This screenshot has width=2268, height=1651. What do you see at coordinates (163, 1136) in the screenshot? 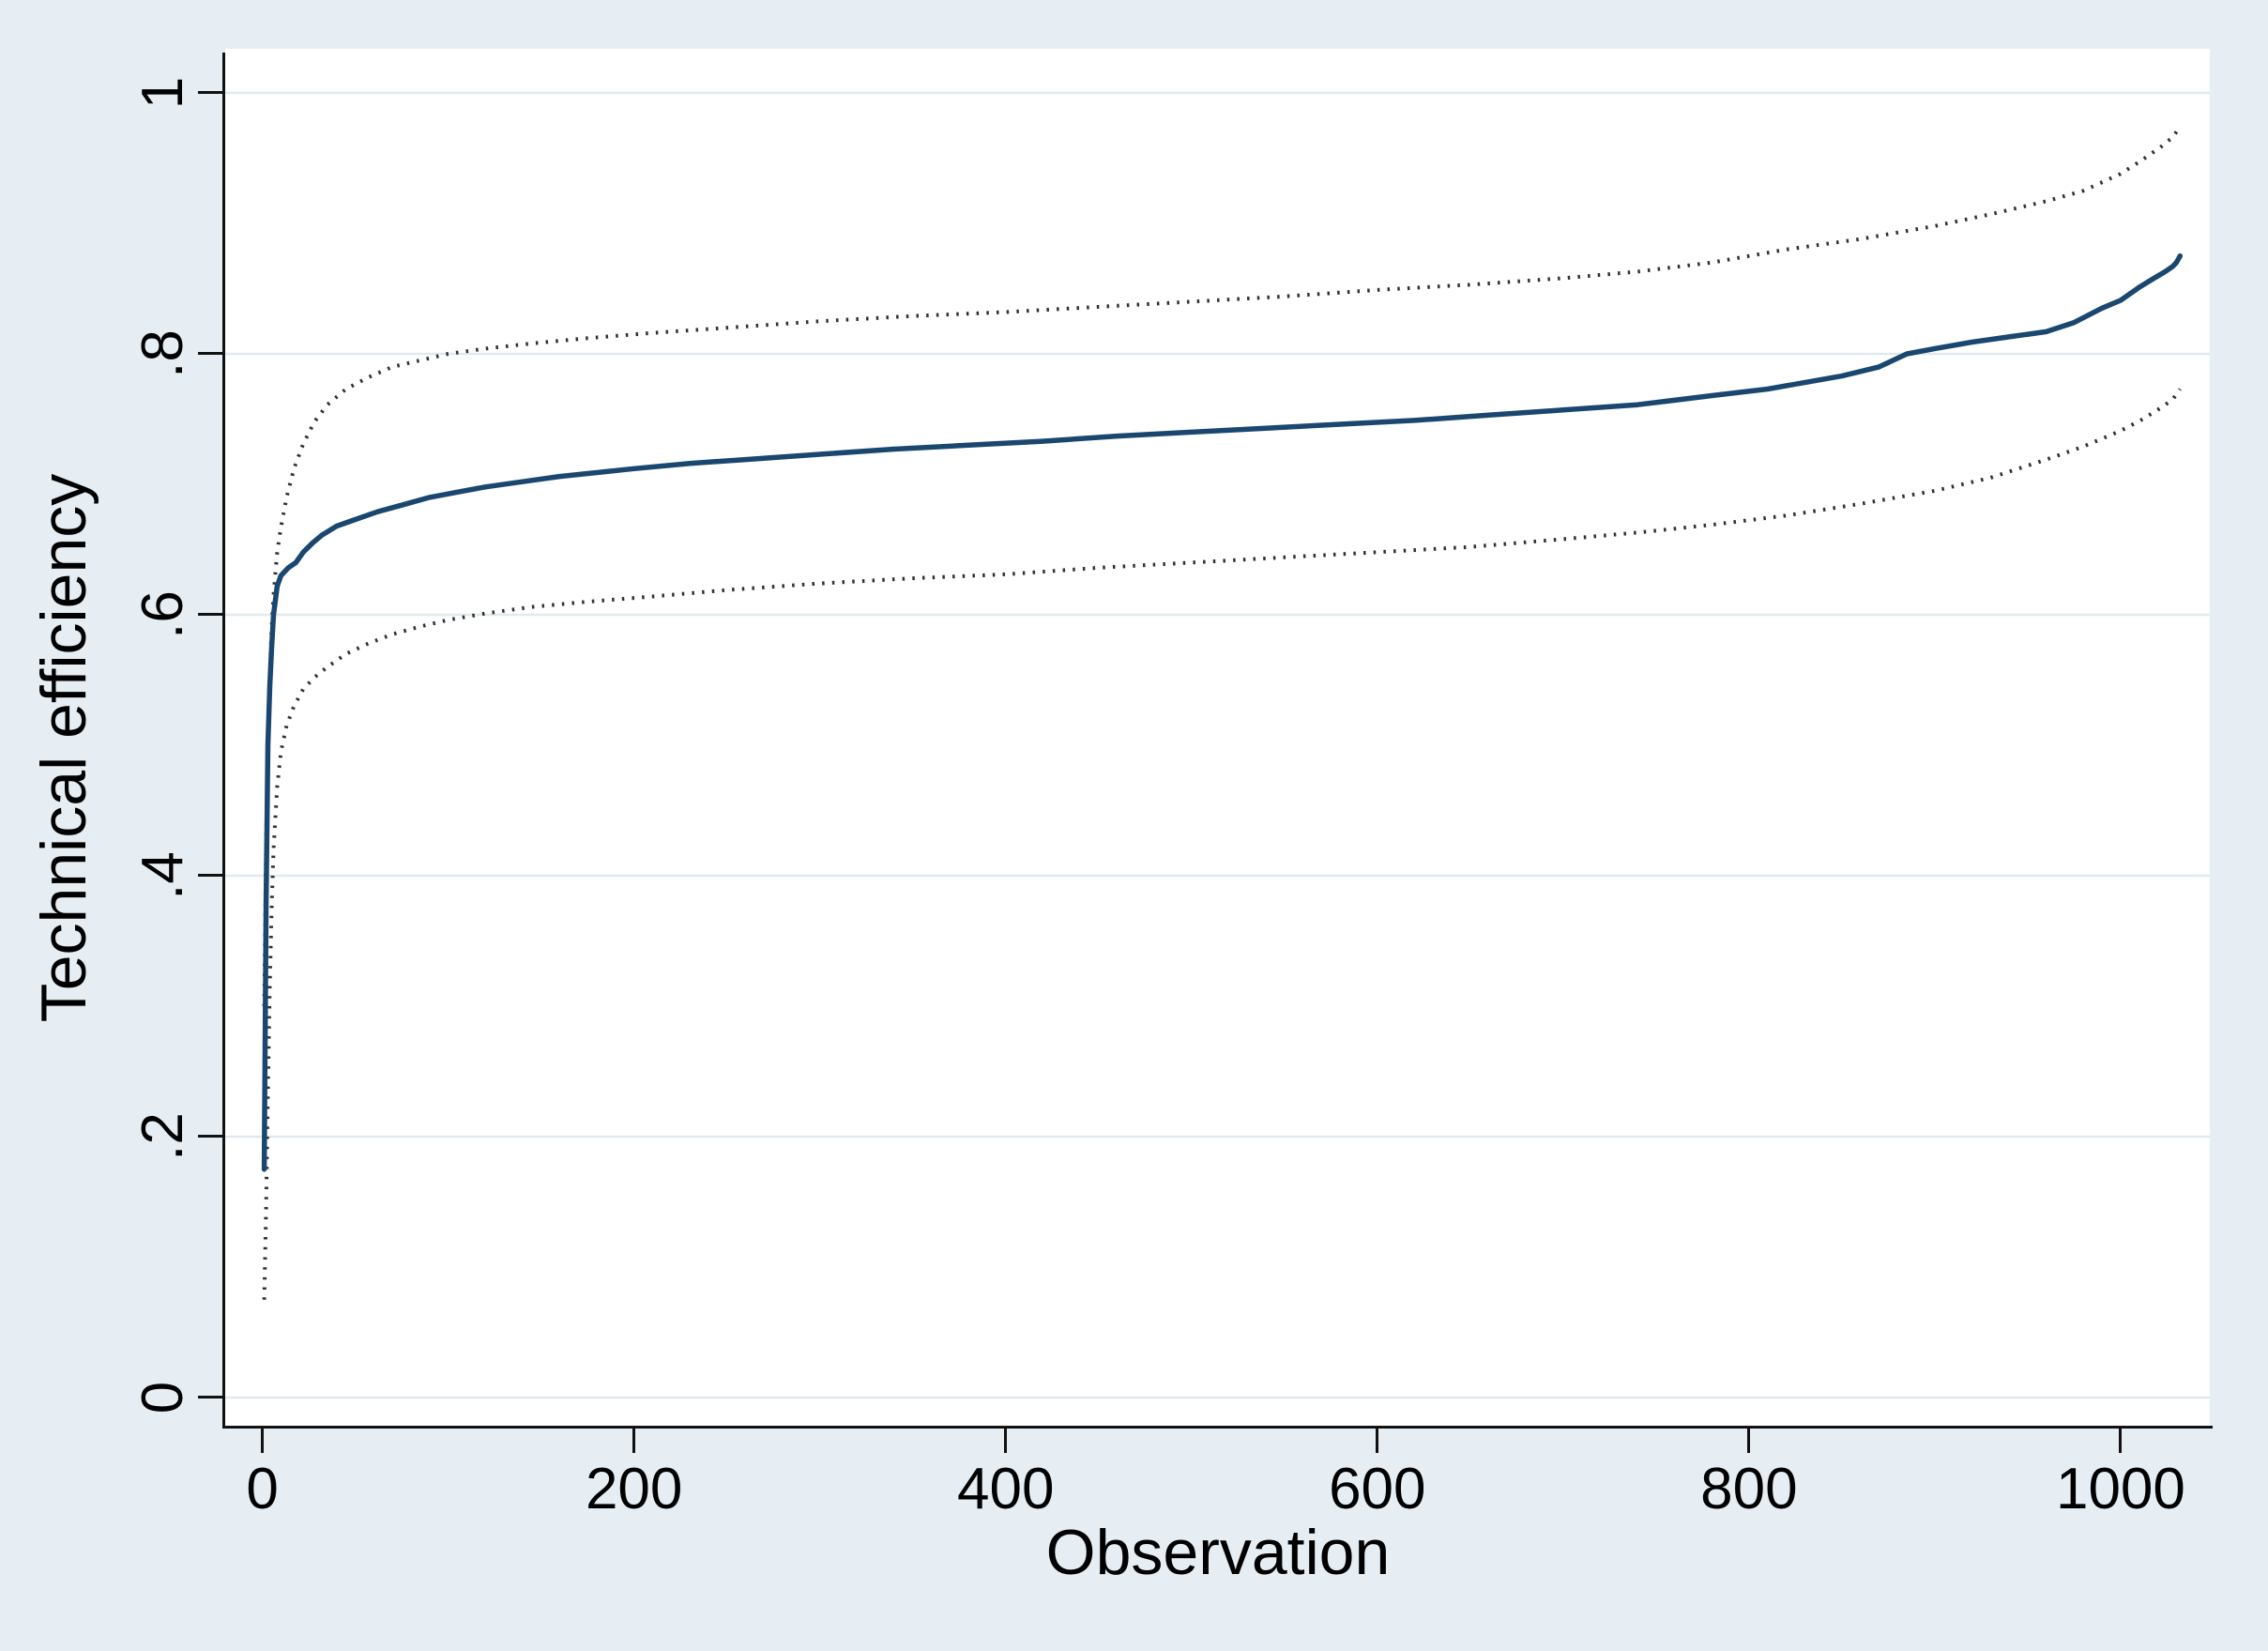
I see `y-tick-label: .2` at bounding box center [163, 1136].